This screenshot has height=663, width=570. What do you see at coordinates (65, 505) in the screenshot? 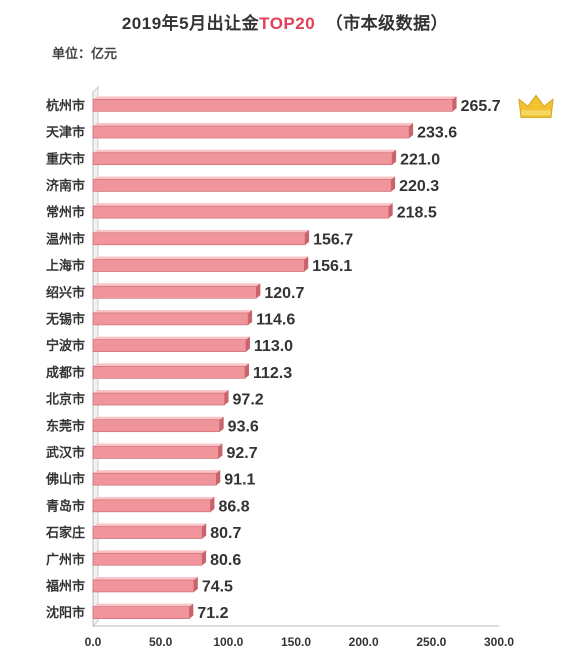
I see `category-label: 青岛市` at bounding box center [65, 505].